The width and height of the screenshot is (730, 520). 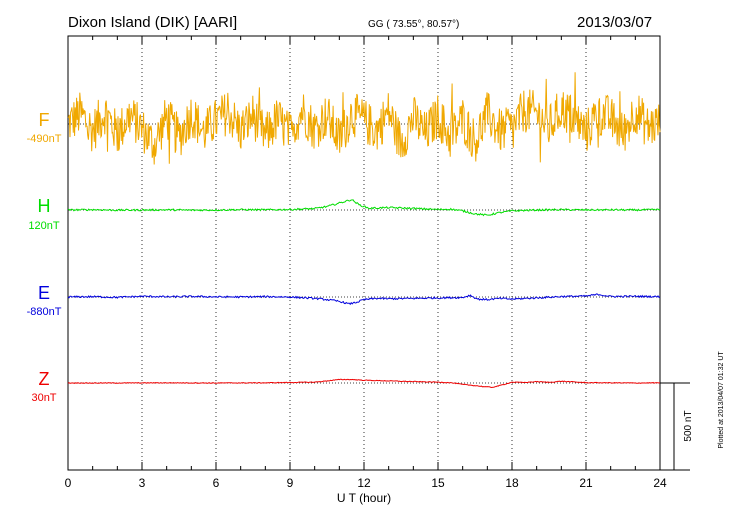 I want to click on series-name-H: H, so click(x=44, y=206).